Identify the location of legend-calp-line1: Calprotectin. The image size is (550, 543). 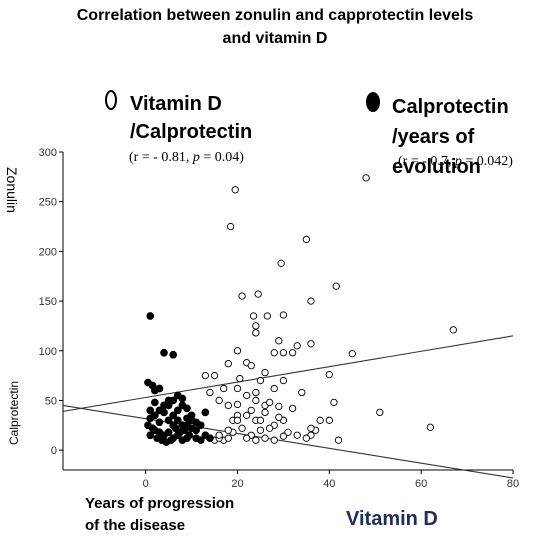
(450, 107).